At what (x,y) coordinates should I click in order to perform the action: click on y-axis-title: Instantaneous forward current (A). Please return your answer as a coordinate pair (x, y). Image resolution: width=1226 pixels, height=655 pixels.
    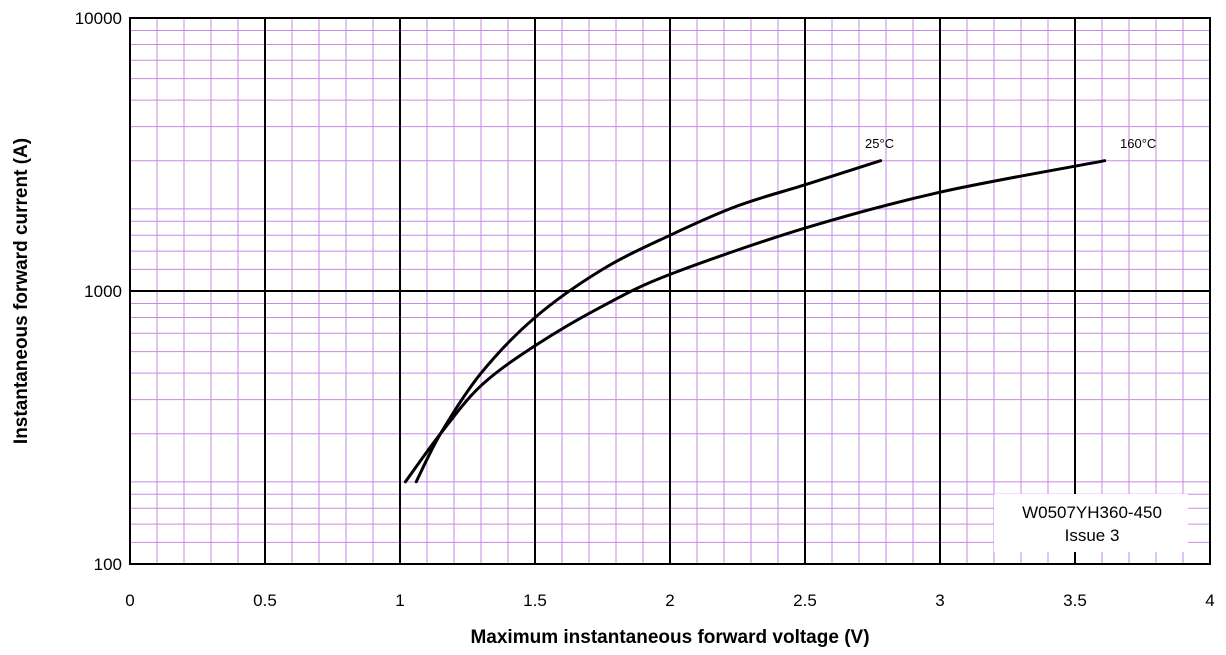
    Looking at the image, I should click on (21, 291).